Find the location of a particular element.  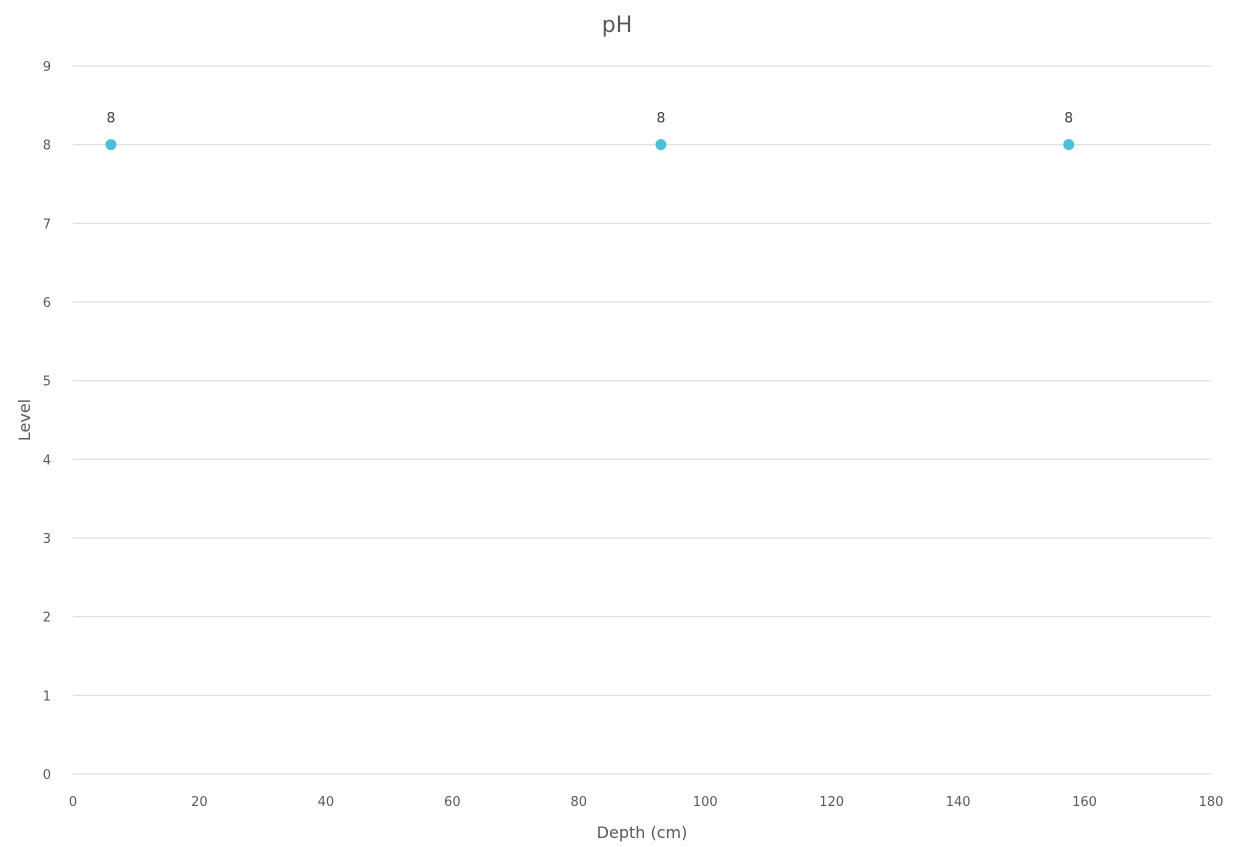

y-tick-label: 1 is located at coordinates (47, 696).